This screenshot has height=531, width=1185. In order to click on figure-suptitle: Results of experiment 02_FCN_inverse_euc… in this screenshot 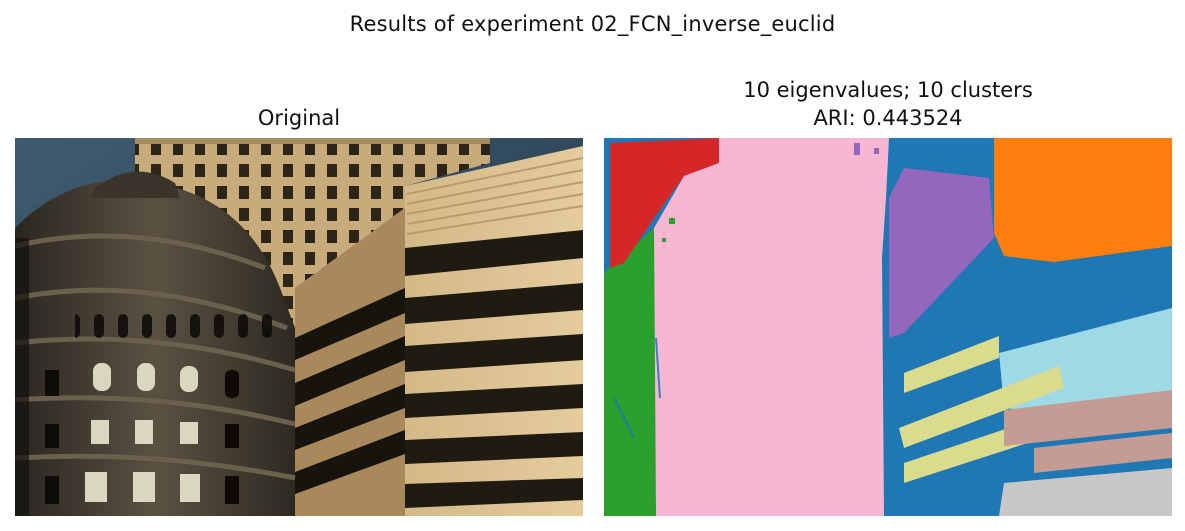, I will do `click(592, 24)`.